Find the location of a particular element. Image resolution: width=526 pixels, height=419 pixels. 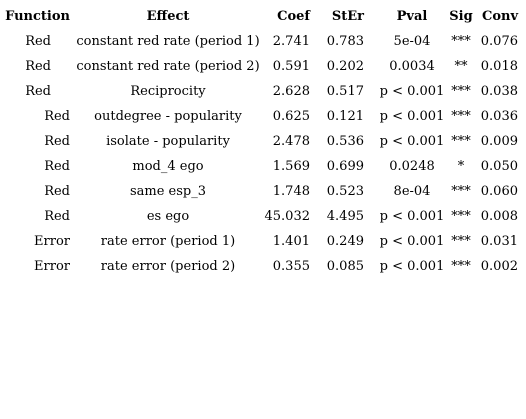

conv-cell: 0.008 is located at coordinates (499, 216).